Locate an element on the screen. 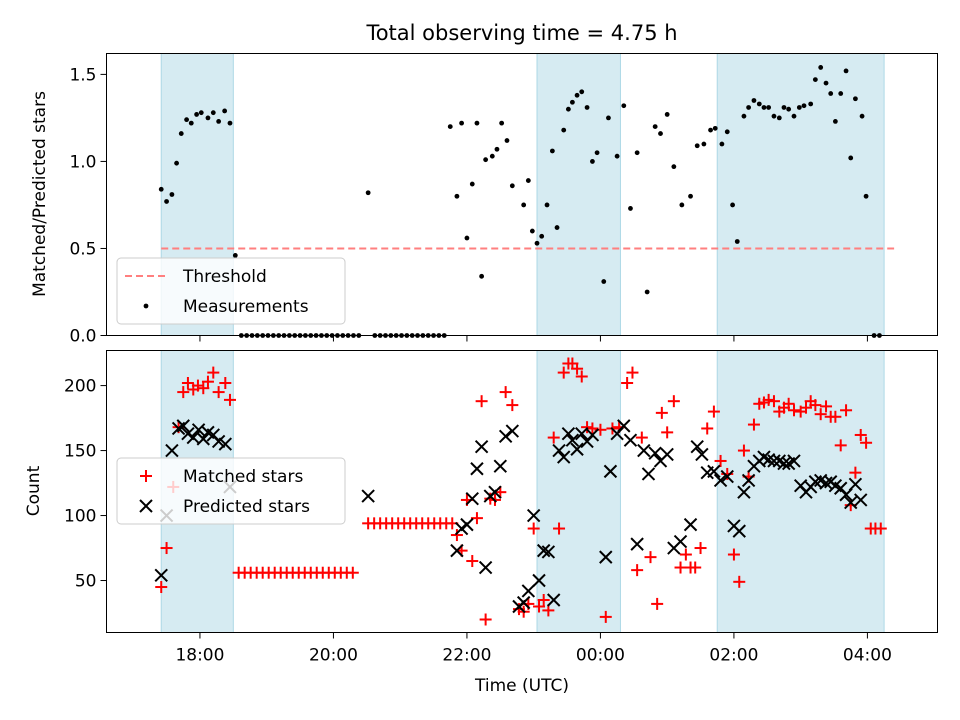  x-tick-label: 20:00 is located at coordinates (333, 656).